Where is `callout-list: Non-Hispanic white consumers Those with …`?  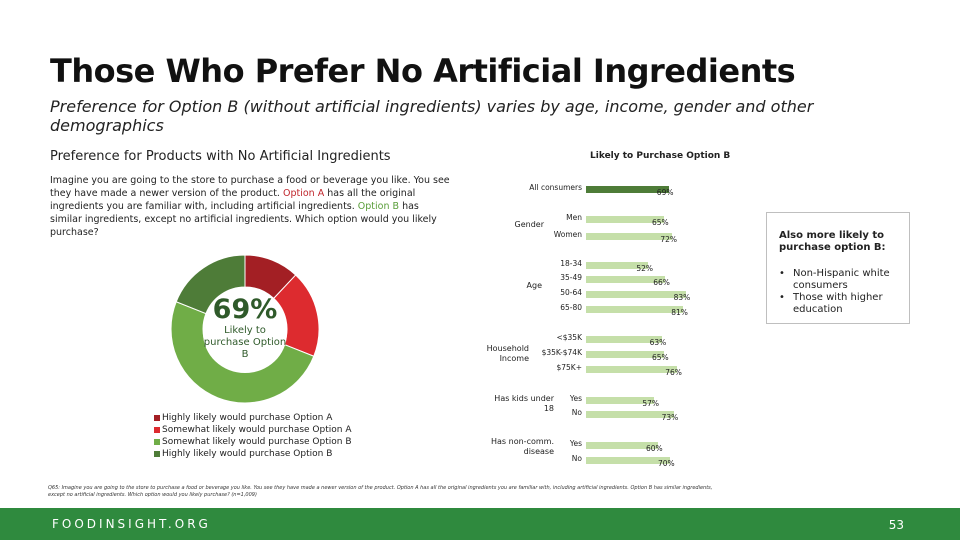
callout-list: Non-Hispanic white consumers Those with … is located at coordinates (839, 292).